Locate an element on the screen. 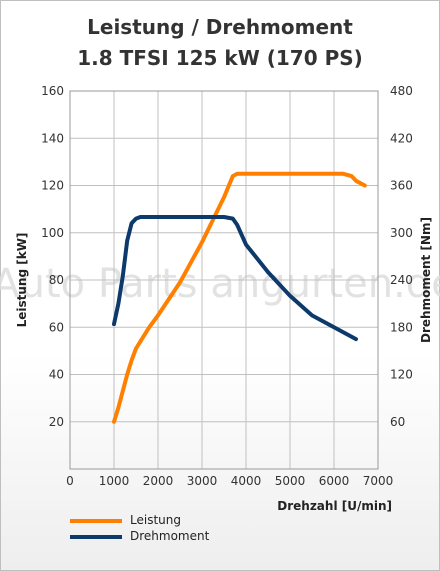  x-tick-label: 2000 is located at coordinates (158, 481).